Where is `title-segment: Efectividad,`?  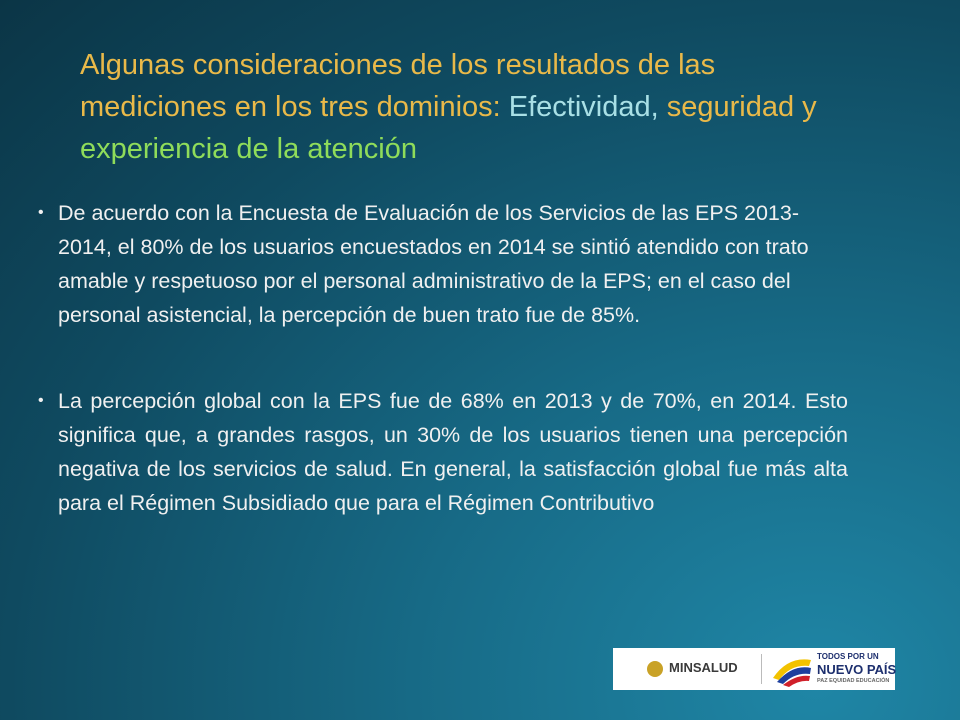 title-segment: Efectividad, is located at coordinates (583, 107).